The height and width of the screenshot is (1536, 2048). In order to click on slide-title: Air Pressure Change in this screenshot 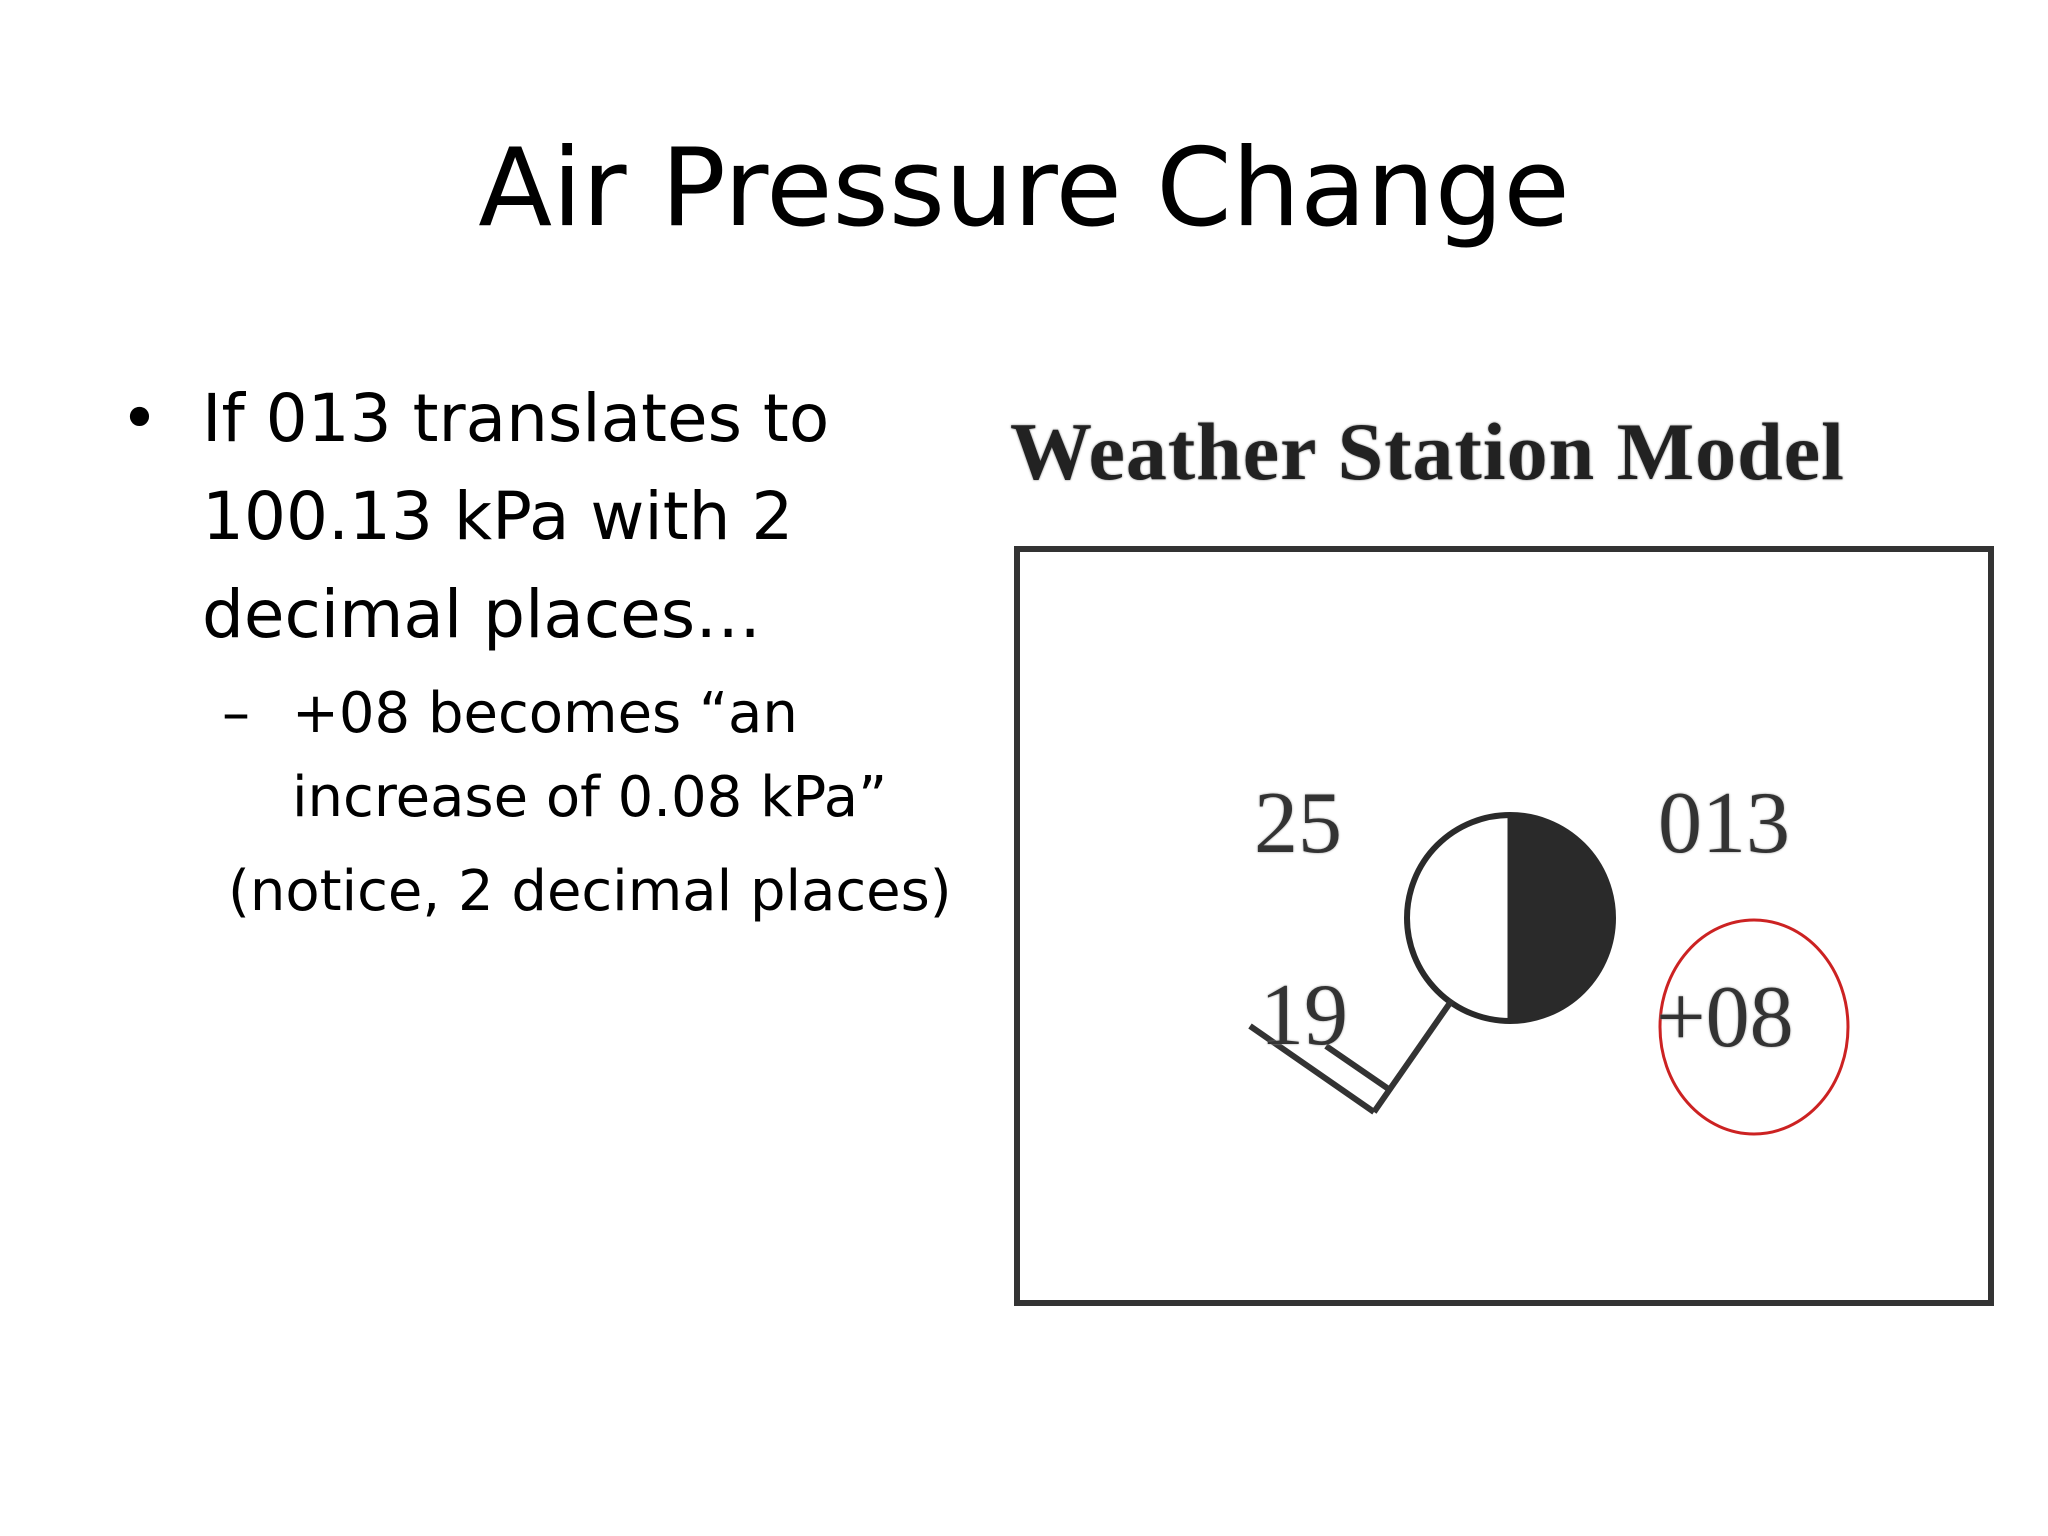, I will do `click(1024, 188)`.